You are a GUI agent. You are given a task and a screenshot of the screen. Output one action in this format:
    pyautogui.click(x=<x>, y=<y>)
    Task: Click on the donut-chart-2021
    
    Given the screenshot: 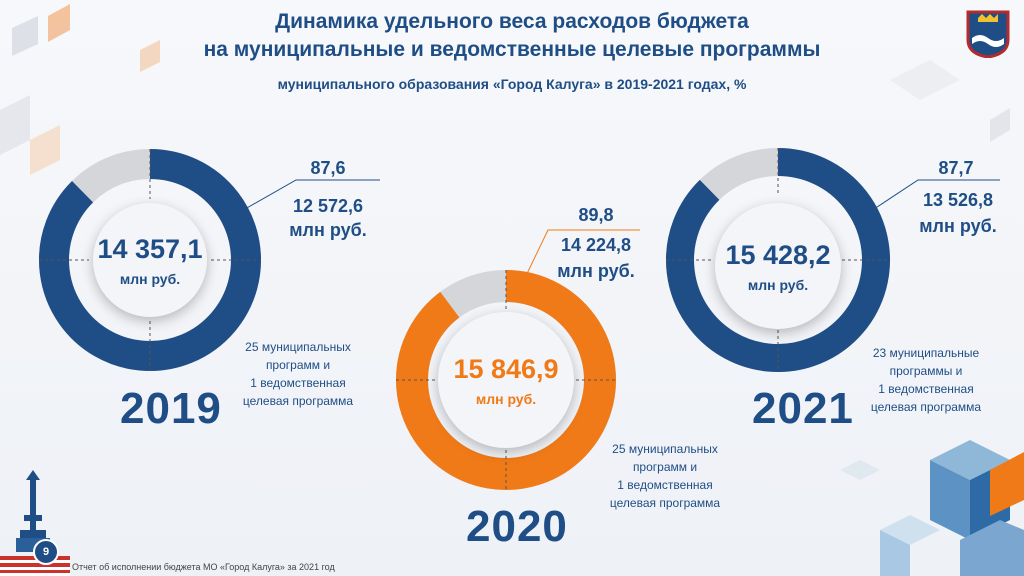 What is the action you would take?
    pyautogui.click(x=778, y=260)
    